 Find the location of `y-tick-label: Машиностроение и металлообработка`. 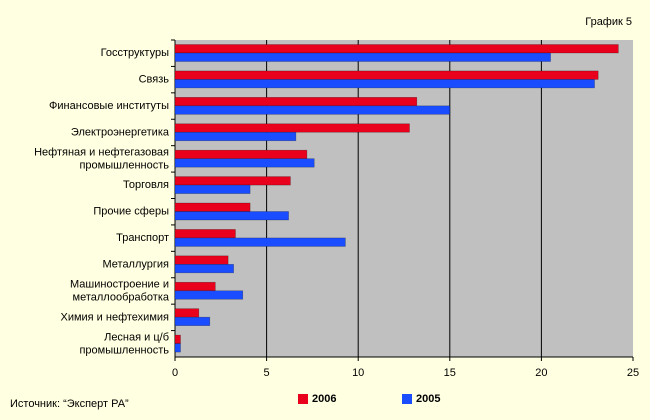

y-tick-label: Машиностроение и металлообработка is located at coordinates (120, 290).